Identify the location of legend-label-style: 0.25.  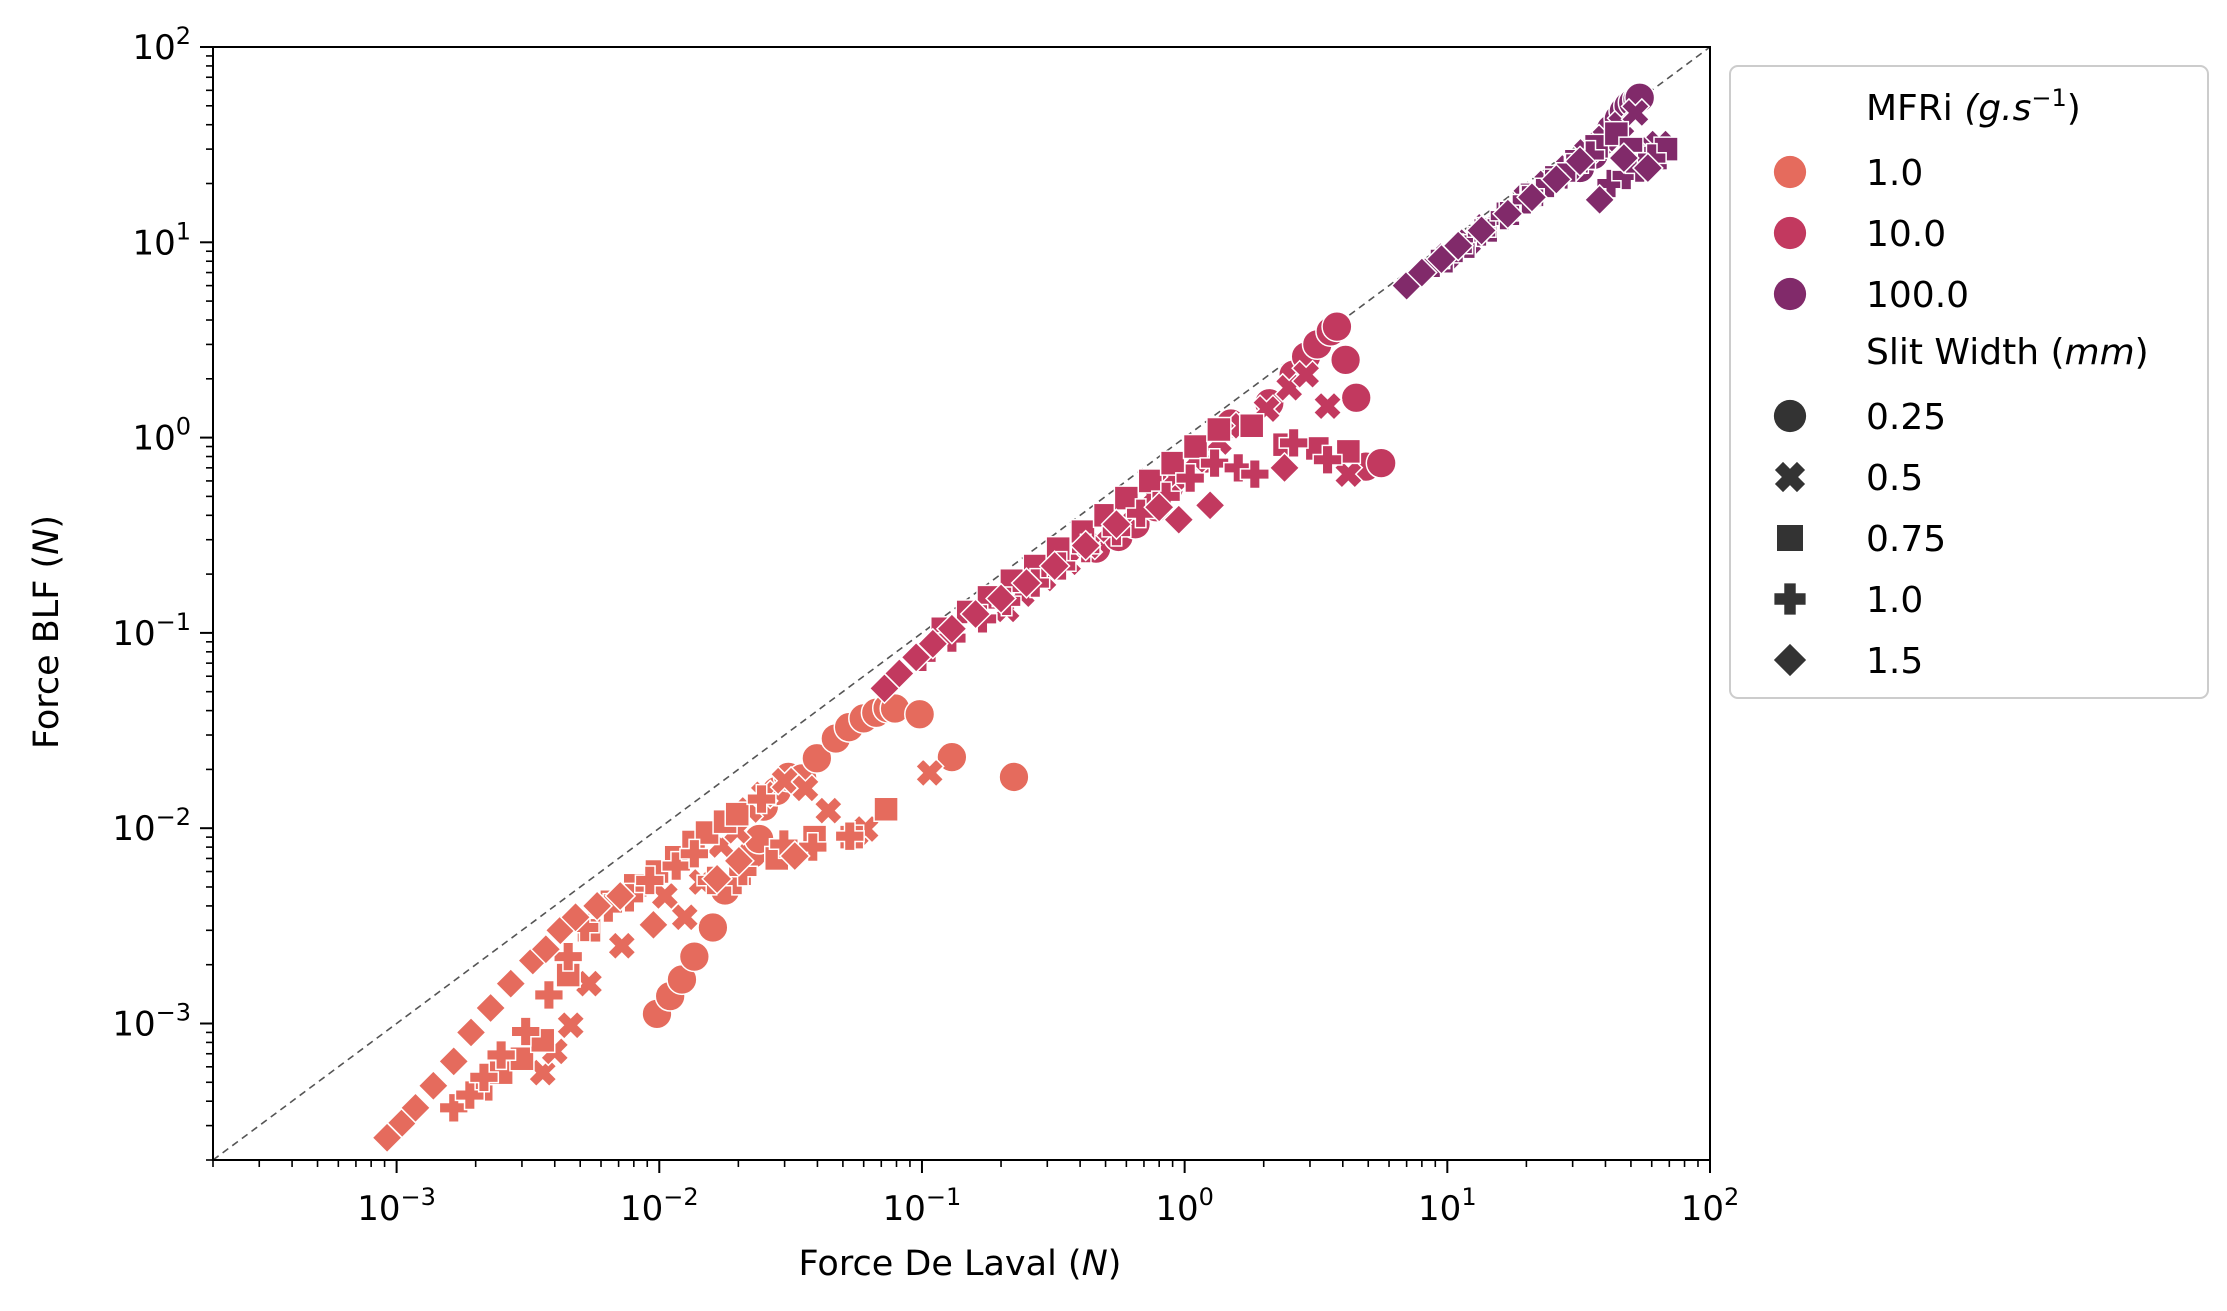
(1906, 417).